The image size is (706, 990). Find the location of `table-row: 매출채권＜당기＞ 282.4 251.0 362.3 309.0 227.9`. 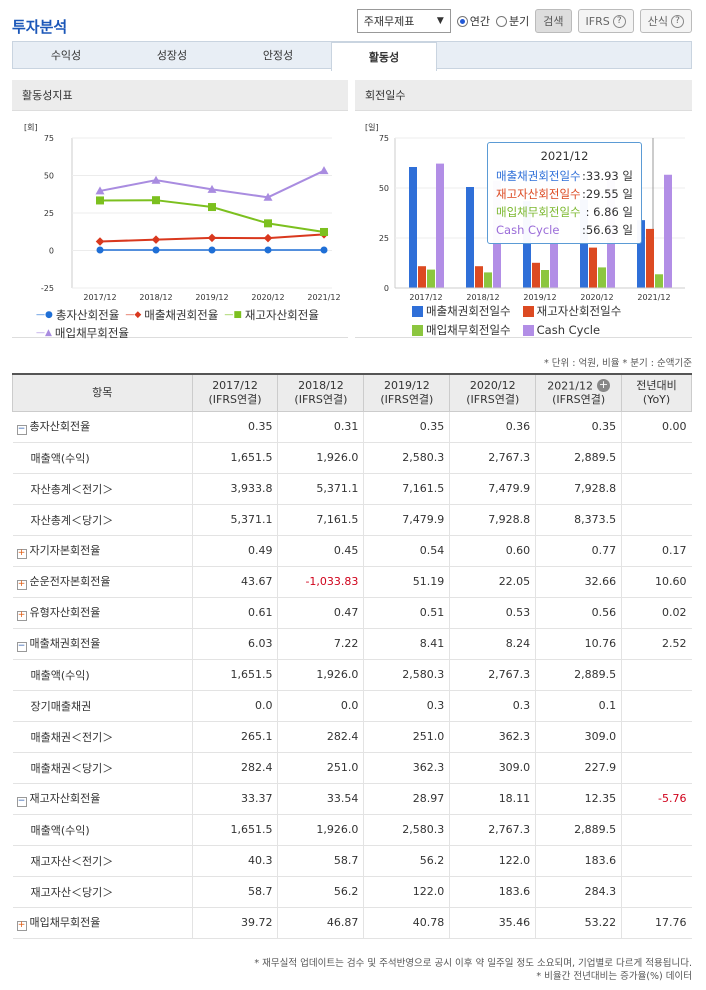

table-row: 매출채권＜당기＞ 282.4 251.0 362.3 309.0 227.9 is located at coordinates (352, 768).